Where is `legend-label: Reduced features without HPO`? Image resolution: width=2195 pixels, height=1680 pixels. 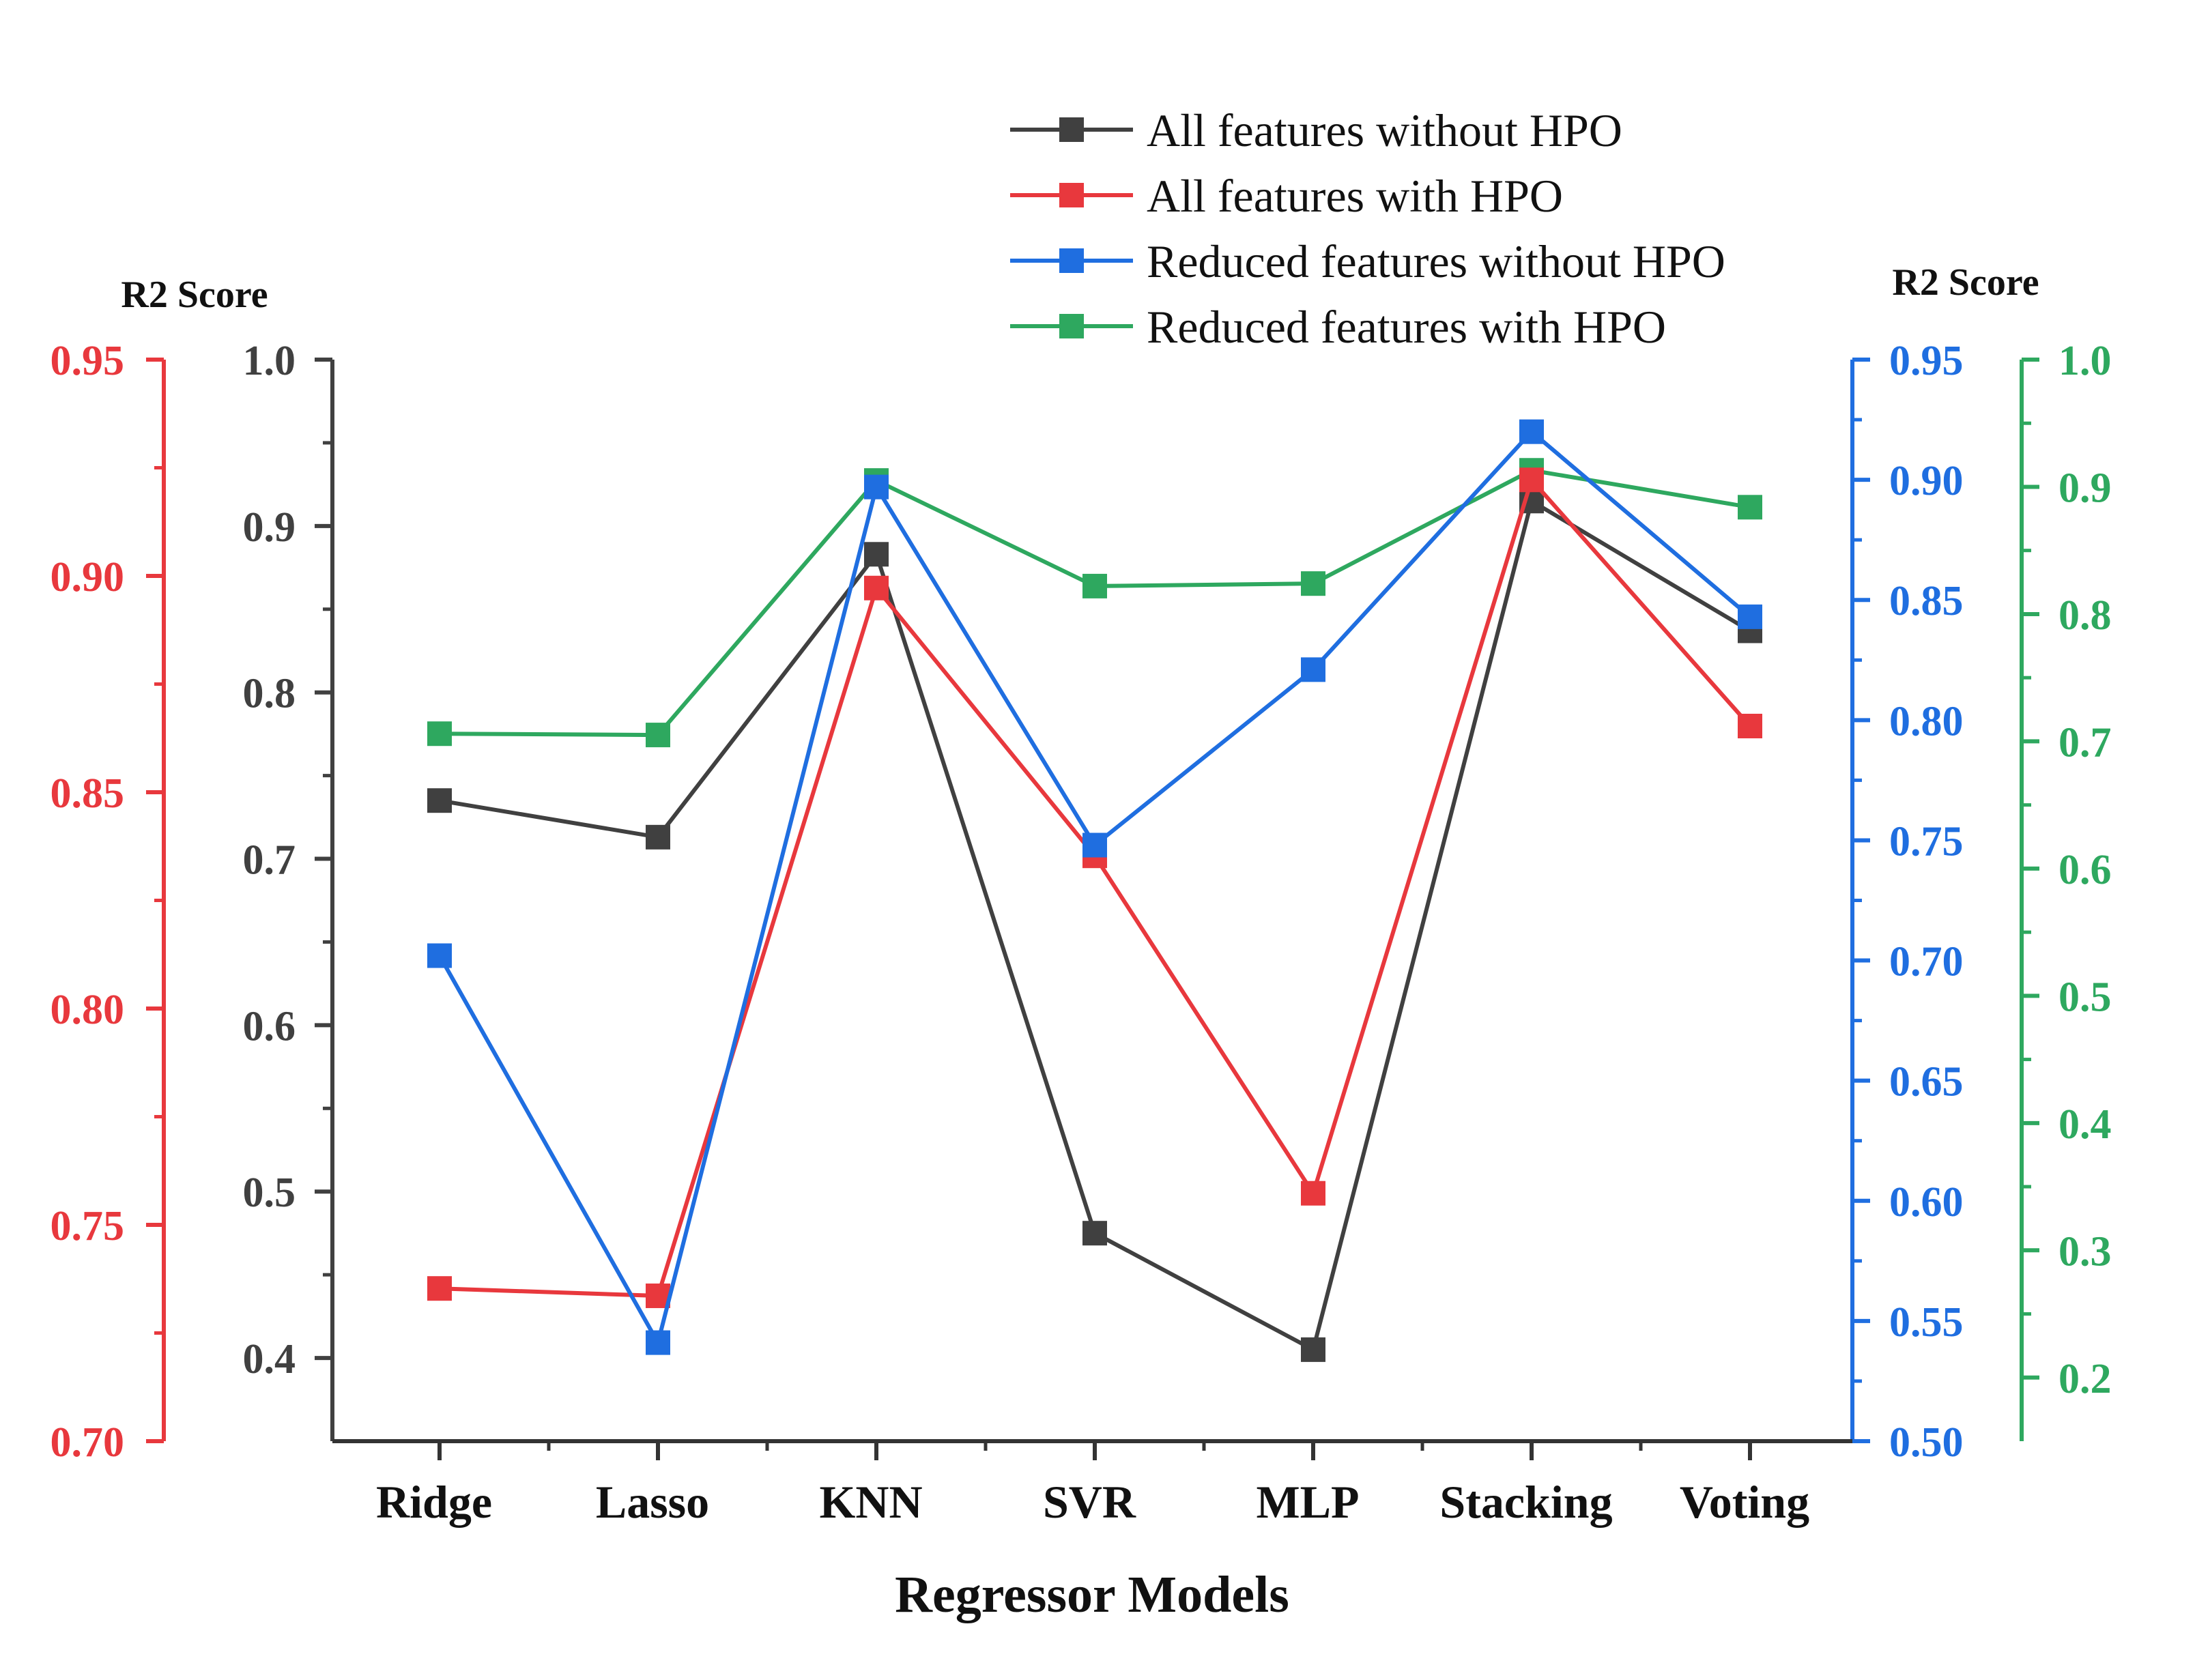
legend-label: Reduced features without HPO is located at coordinates (1436, 261).